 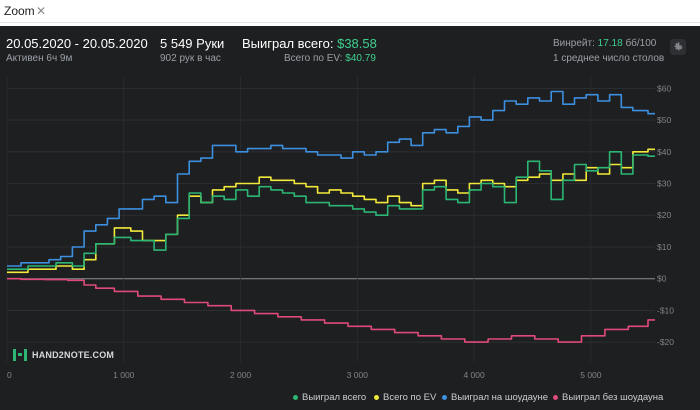 What do you see at coordinates (664, 184) in the screenshot?
I see `y-tick-label: $30` at bounding box center [664, 184].